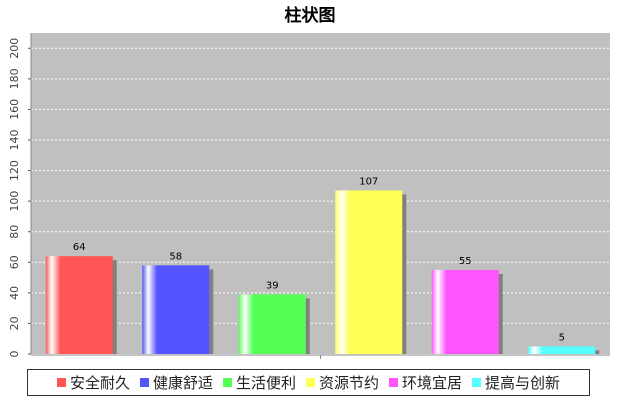  Describe the element at coordinates (182, 383) in the screenshot. I see `legend-label: 健康舒适` at that location.